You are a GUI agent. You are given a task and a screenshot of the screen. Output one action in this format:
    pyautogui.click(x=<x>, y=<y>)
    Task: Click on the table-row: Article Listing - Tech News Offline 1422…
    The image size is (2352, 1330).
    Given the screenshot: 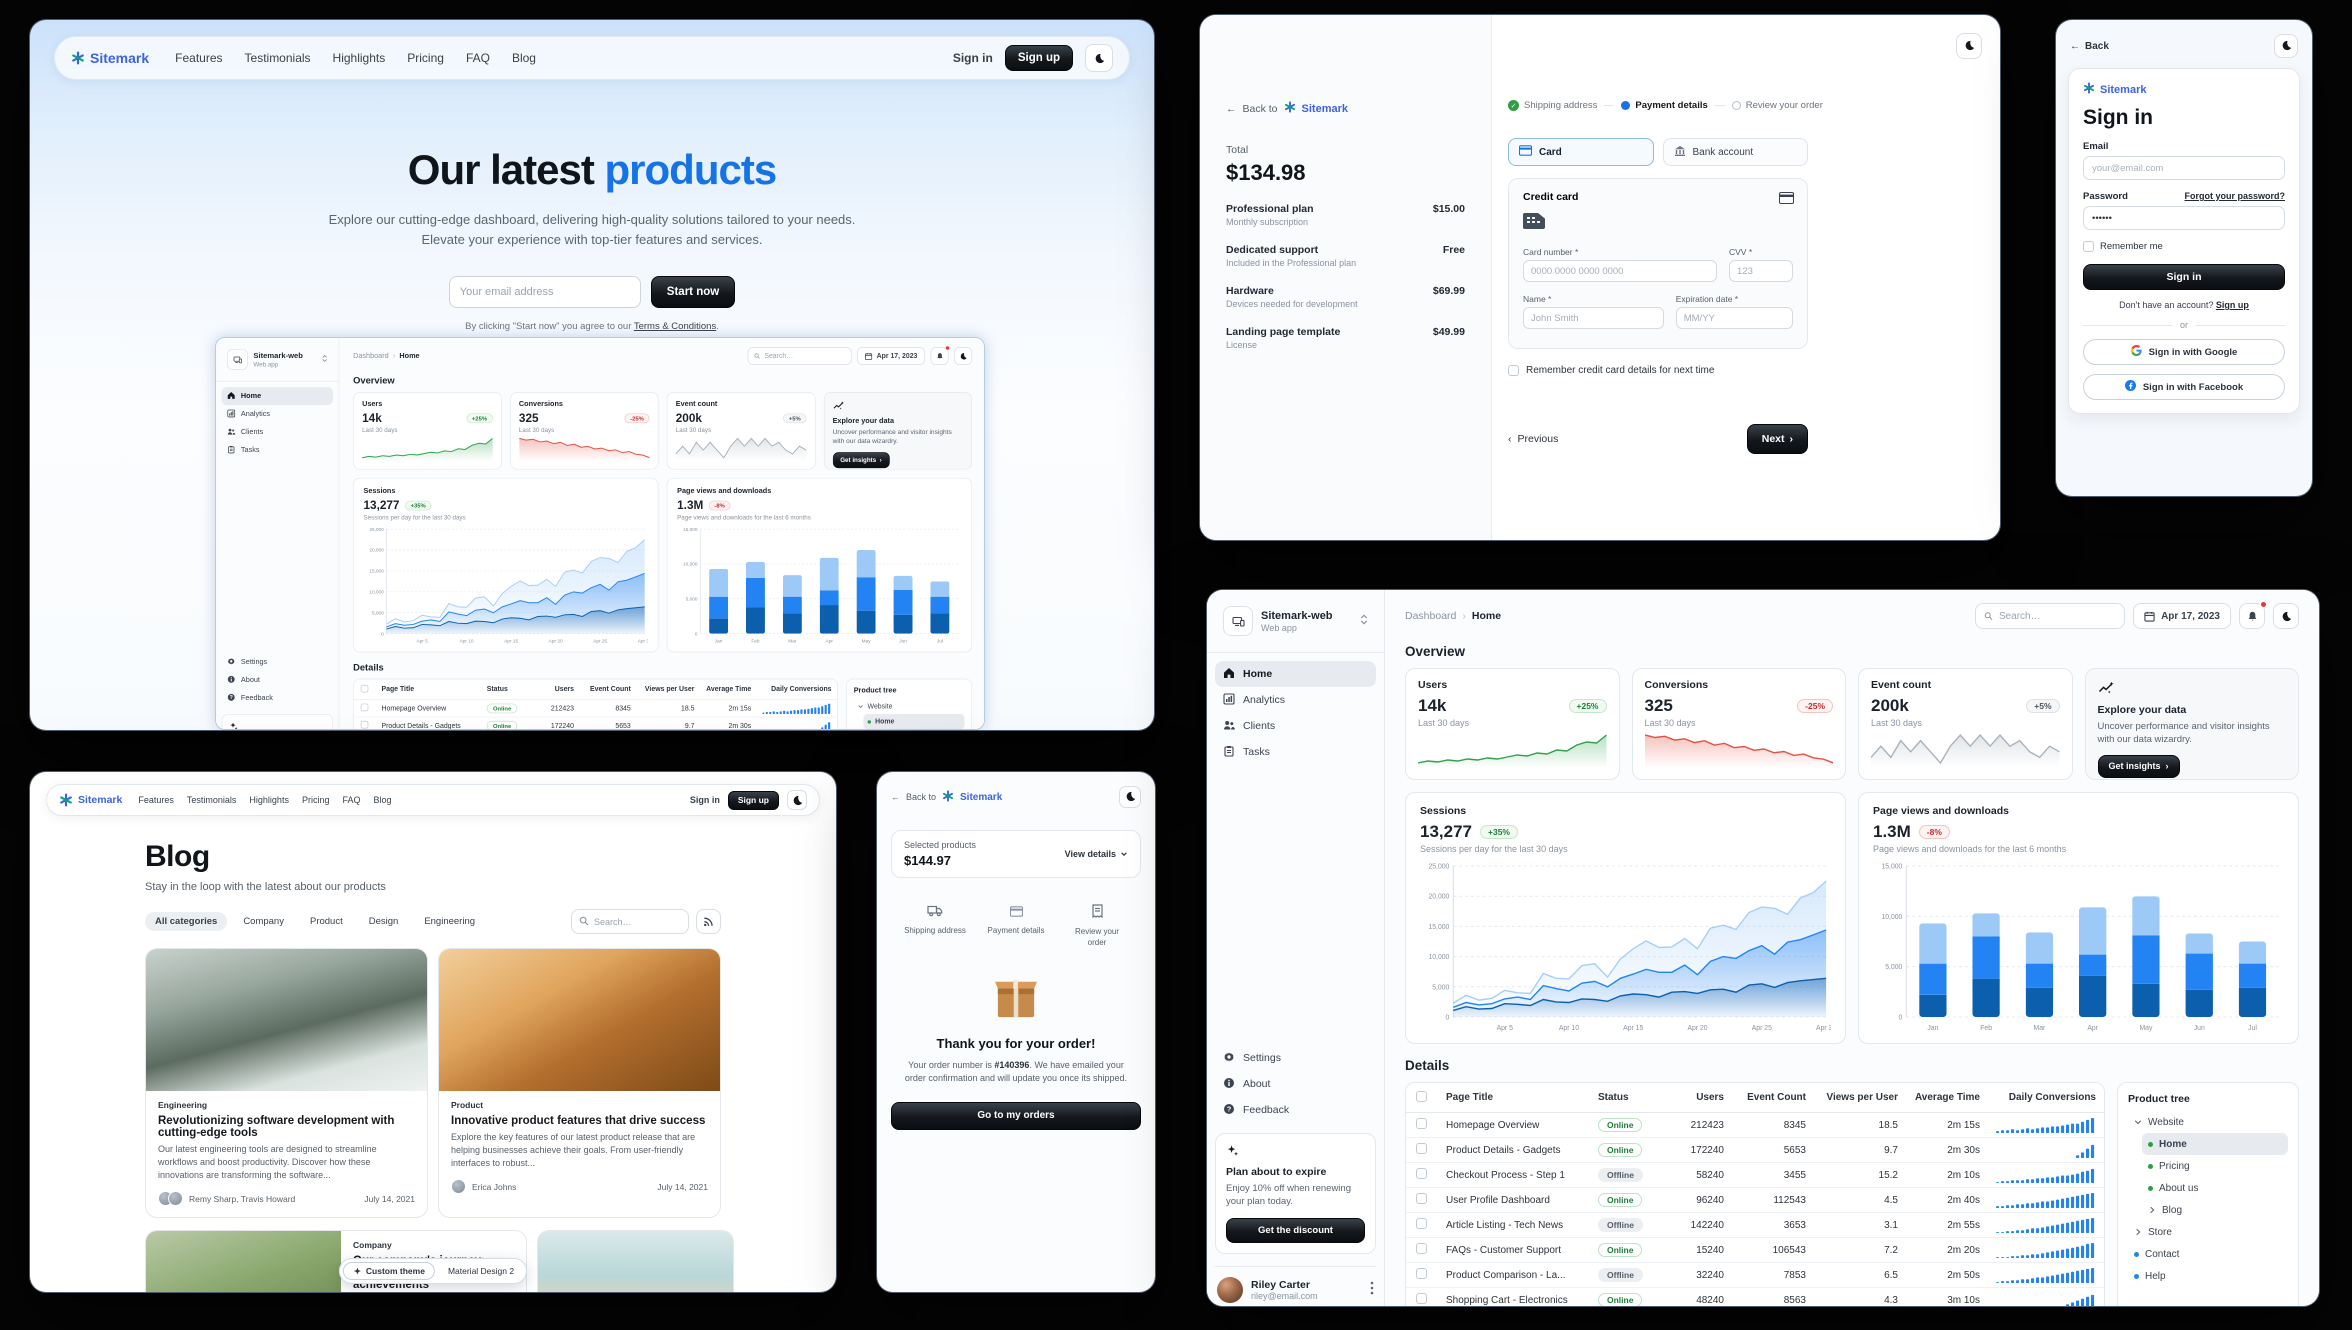 What is the action you would take?
    pyautogui.click(x=1755, y=1225)
    